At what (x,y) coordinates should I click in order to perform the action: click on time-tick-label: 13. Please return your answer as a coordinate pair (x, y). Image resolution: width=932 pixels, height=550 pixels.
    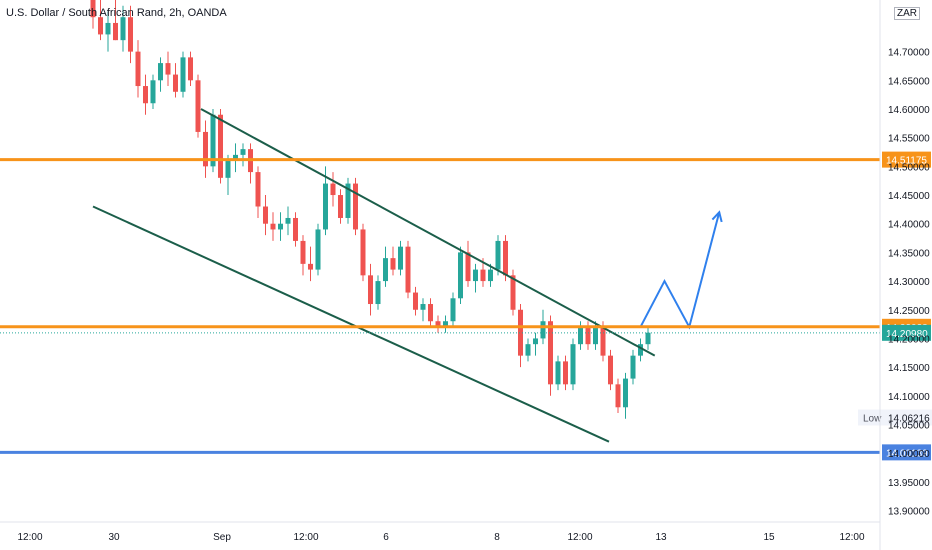
    Looking at the image, I should click on (661, 537).